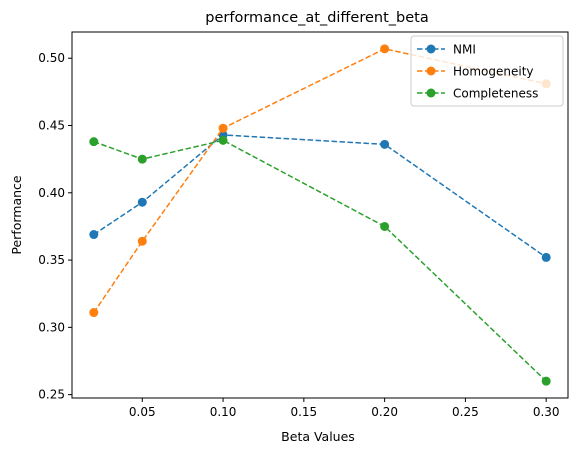  What do you see at coordinates (493, 72) in the screenshot?
I see `legend-label-homogeneity: Homogeneity` at bounding box center [493, 72].